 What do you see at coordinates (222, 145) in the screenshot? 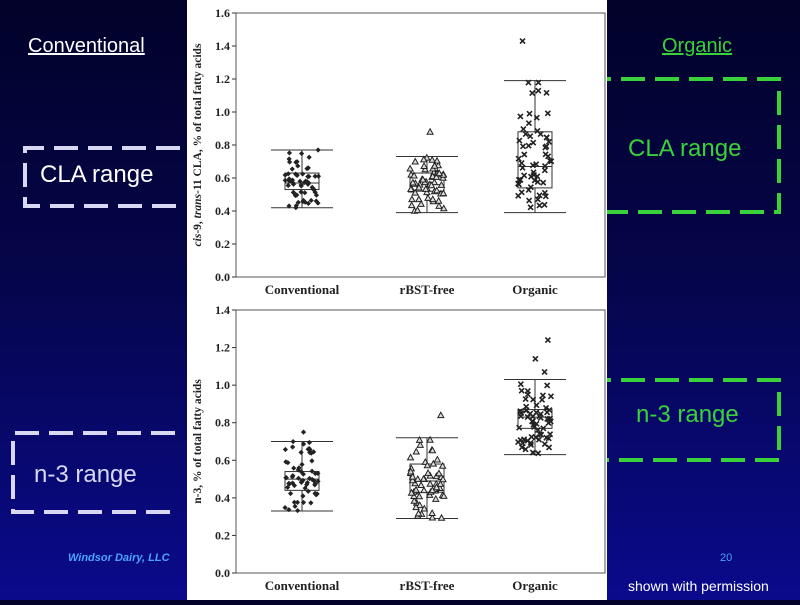
I see `y-tick-label: 0.8` at bounding box center [222, 145].